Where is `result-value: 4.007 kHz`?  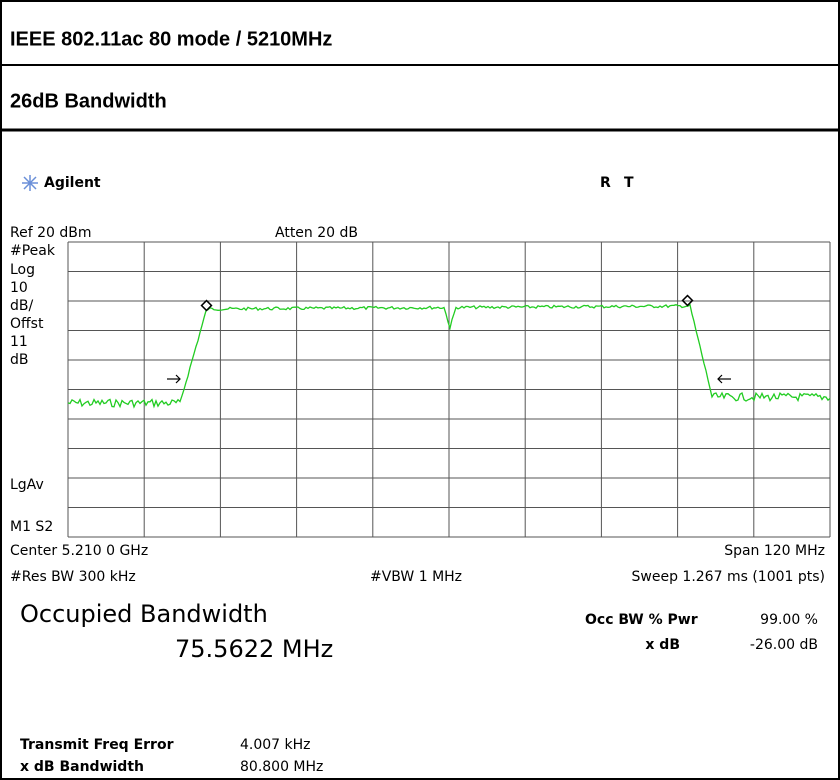 result-value: 4.007 kHz is located at coordinates (275, 745).